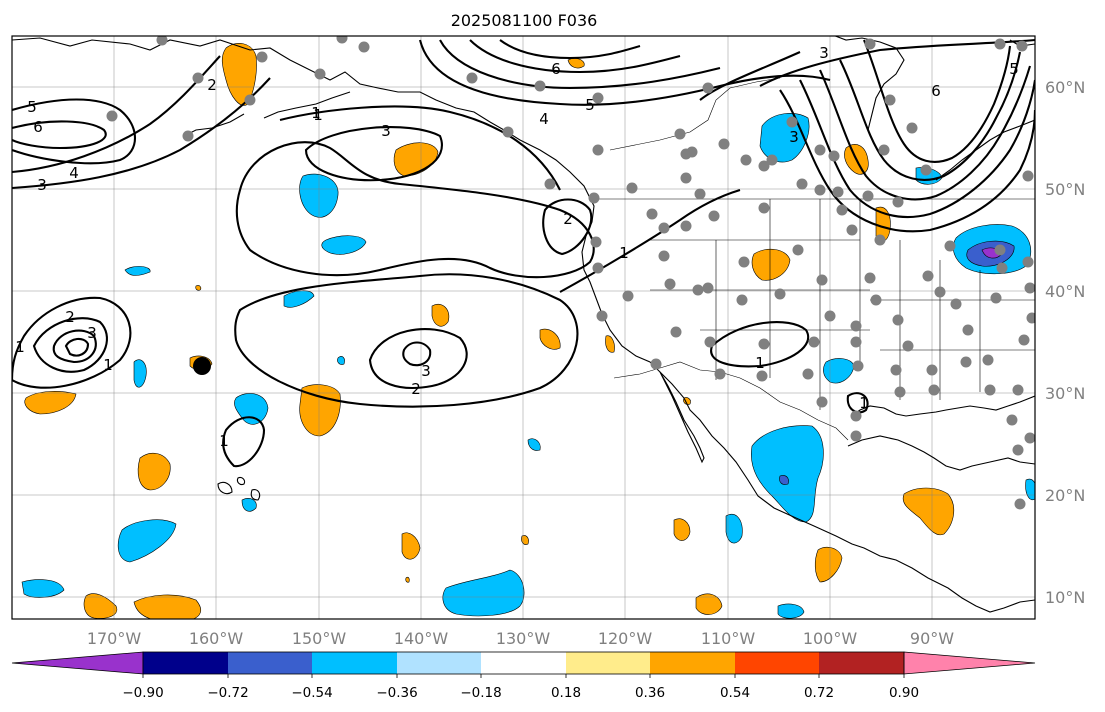 This screenshot has height=712, width=1105. What do you see at coordinates (311, 693) in the screenshot?
I see `colorbar-tick-label: −0.54` at bounding box center [311, 693].